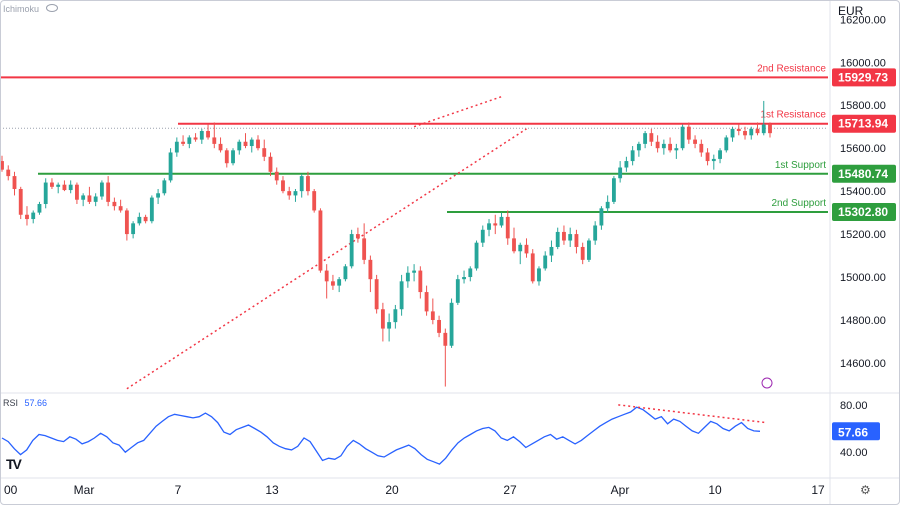 This screenshot has height=505, width=900. Describe the element at coordinates (851, 11) in the screenshot. I see `currency-label: EUR` at that location.